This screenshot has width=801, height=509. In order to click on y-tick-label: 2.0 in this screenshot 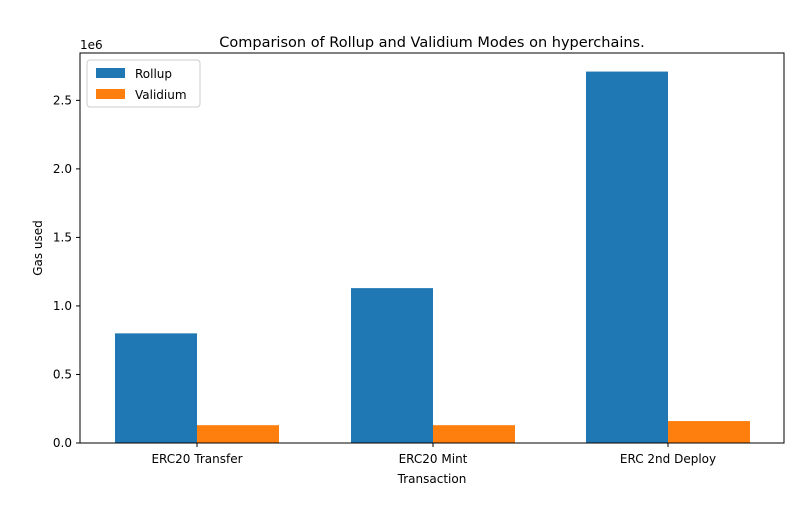, I will do `click(62, 169)`.